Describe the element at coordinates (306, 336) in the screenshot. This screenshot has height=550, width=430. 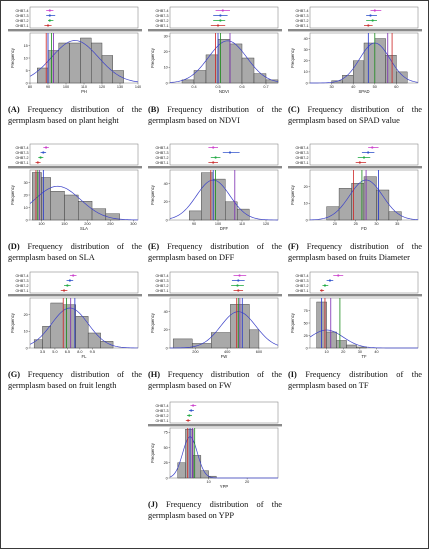
I see `y-tick-label: 25` at that location.